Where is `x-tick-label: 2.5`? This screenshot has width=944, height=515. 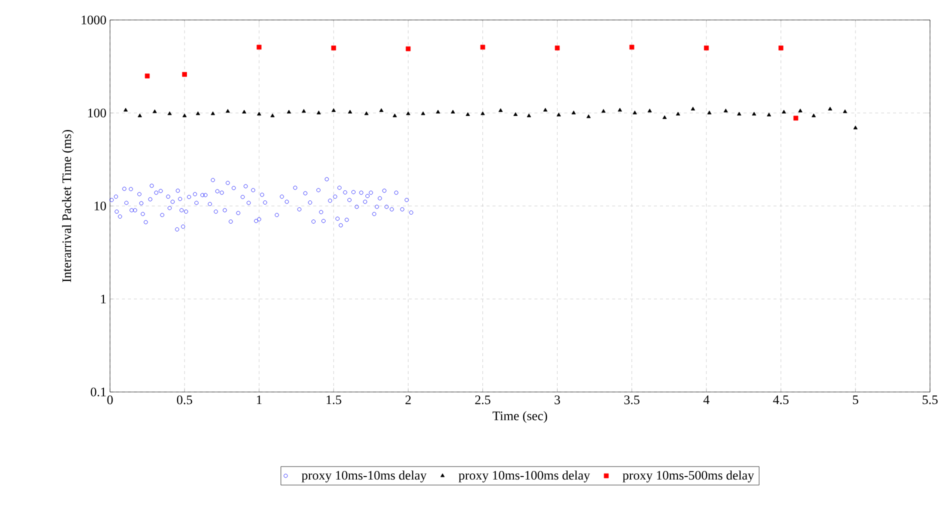
x-tick-label: 2.5 is located at coordinates (482, 400).